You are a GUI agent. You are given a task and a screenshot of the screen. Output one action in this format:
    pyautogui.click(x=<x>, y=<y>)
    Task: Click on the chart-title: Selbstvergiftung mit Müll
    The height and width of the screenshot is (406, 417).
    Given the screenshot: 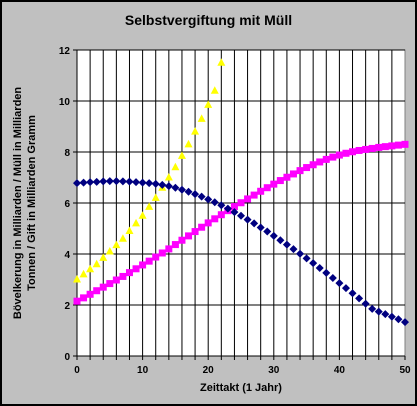 What is the action you would take?
    pyautogui.click(x=208, y=20)
    